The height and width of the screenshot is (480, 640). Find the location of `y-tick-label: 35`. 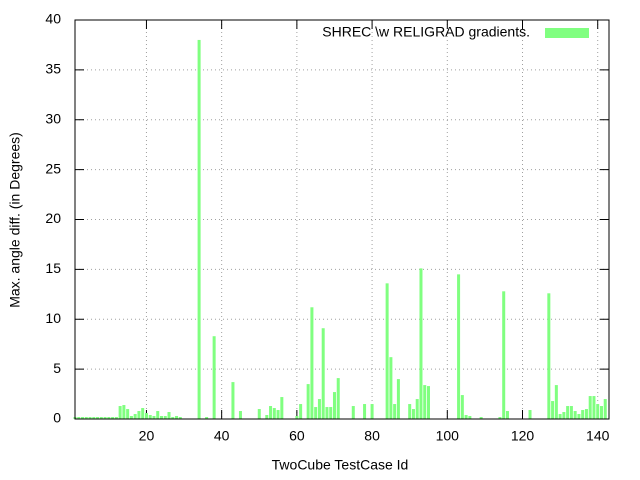

y-tick-label: 35 is located at coordinates (53, 69).